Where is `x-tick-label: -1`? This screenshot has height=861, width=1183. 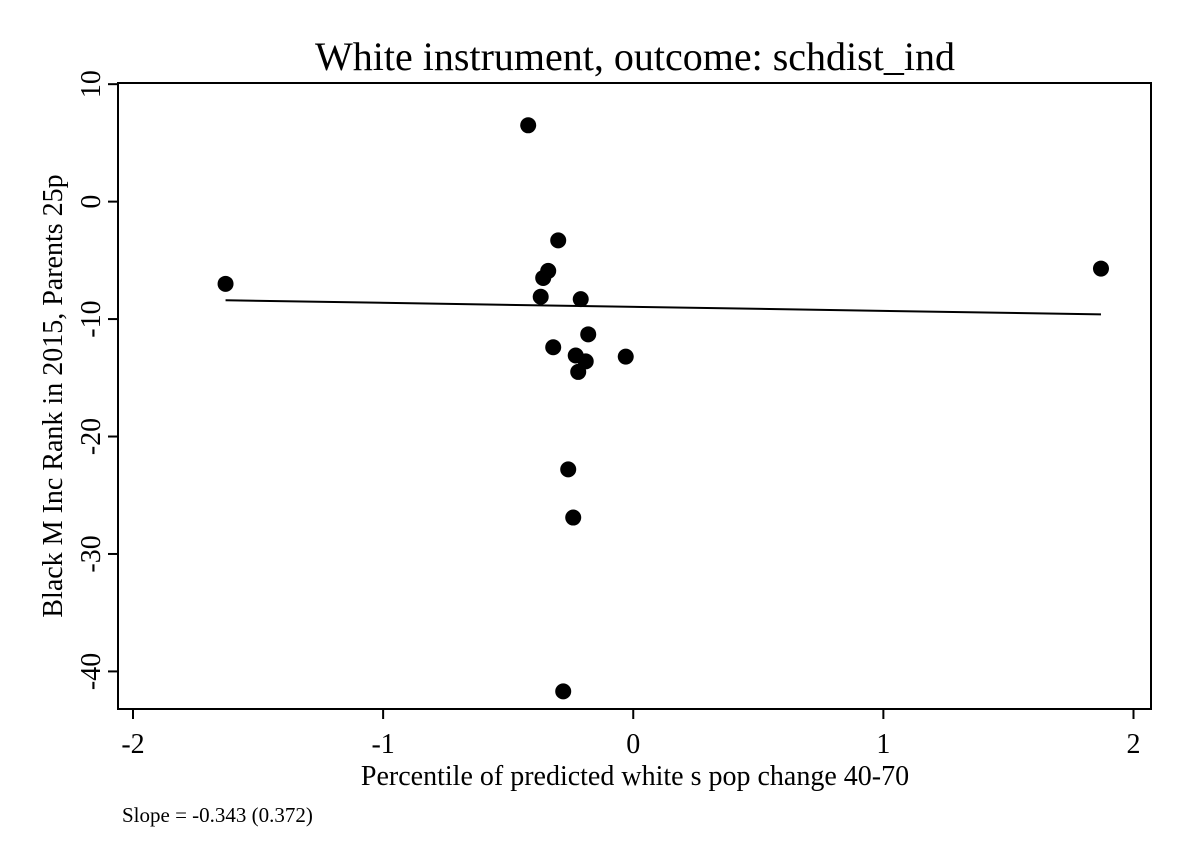 x-tick-label: -1 is located at coordinates (382, 744).